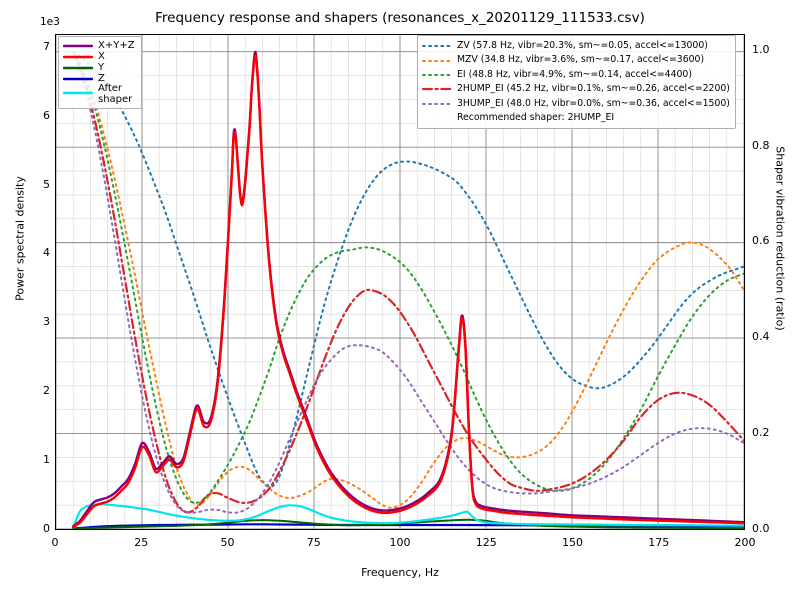 The image size is (800, 600). Describe the element at coordinates (761, 337) in the screenshot. I see `y-right-tick-0.4: 0.4` at that location.